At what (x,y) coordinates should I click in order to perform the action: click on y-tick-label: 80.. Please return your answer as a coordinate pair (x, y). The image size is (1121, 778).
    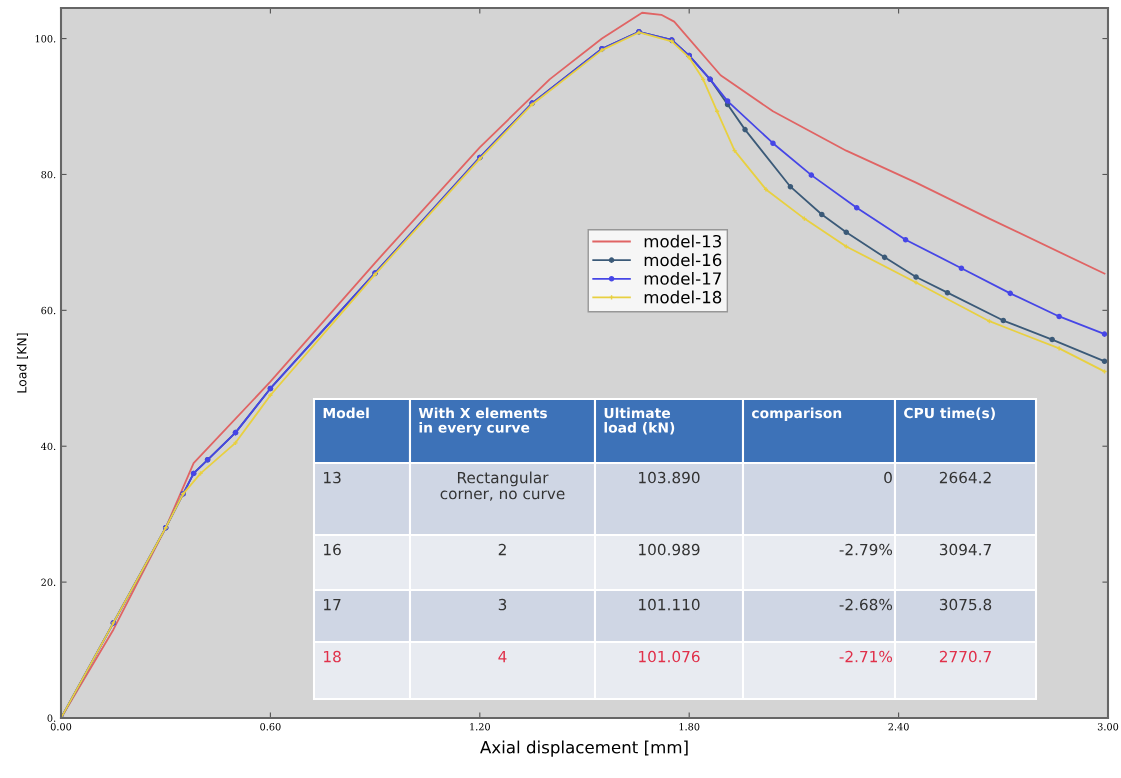
    Looking at the image, I should click on (48, 174).